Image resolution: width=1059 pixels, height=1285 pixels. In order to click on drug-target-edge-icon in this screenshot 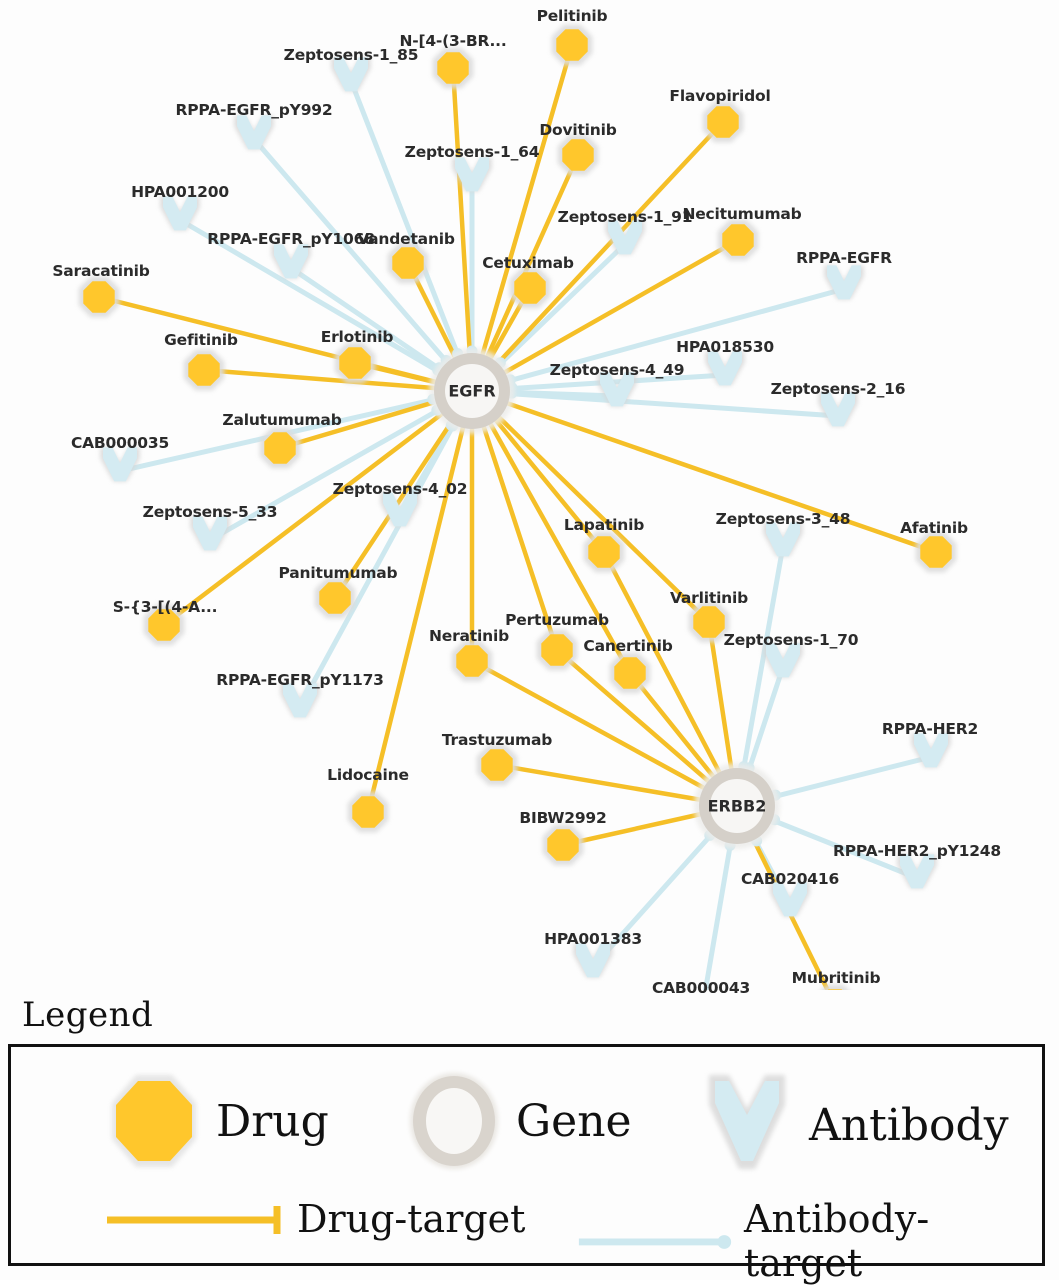, I will do `click(194, 1220)`.